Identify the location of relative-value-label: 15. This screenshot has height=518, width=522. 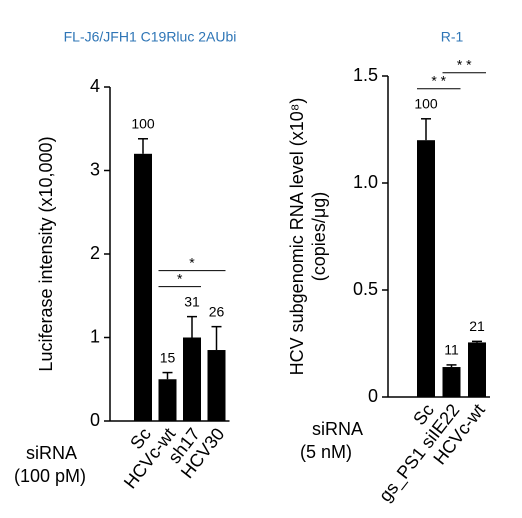
(168, 357).